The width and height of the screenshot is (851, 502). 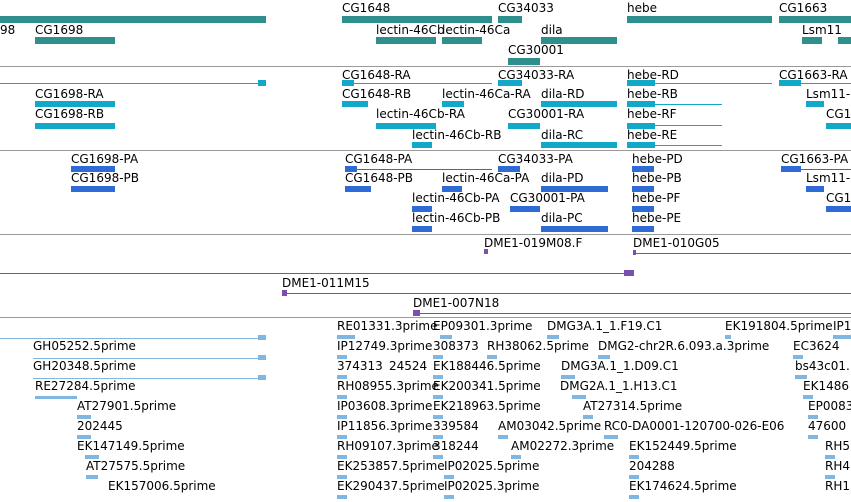 I want to click on peptide-label: hebe-PF, so click(x=656, y=198).